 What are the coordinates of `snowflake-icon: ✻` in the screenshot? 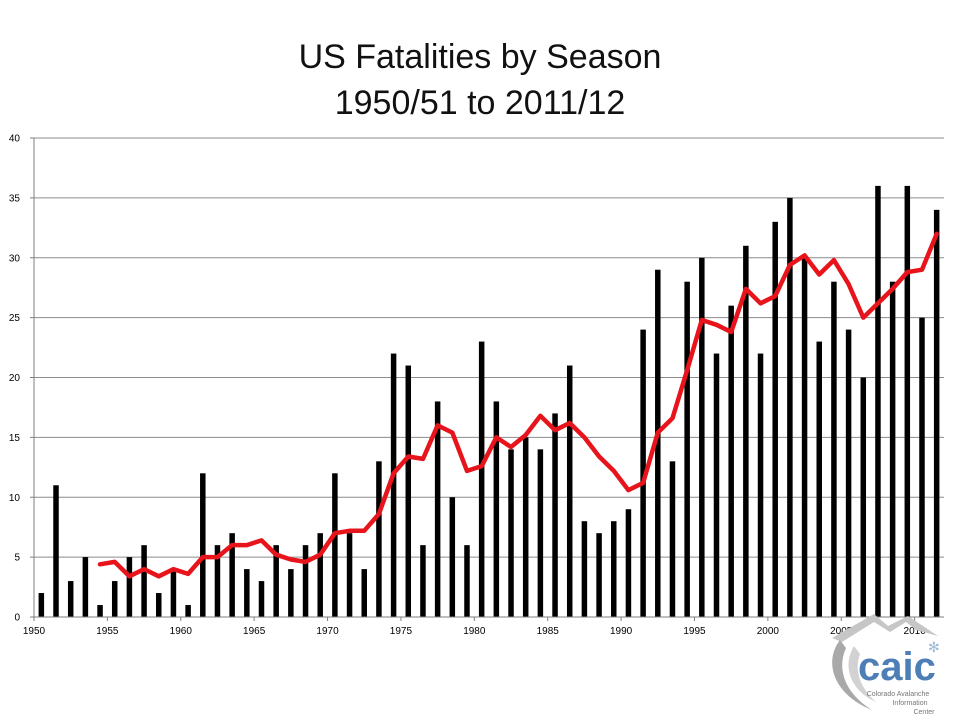 It's located at (934, 647).